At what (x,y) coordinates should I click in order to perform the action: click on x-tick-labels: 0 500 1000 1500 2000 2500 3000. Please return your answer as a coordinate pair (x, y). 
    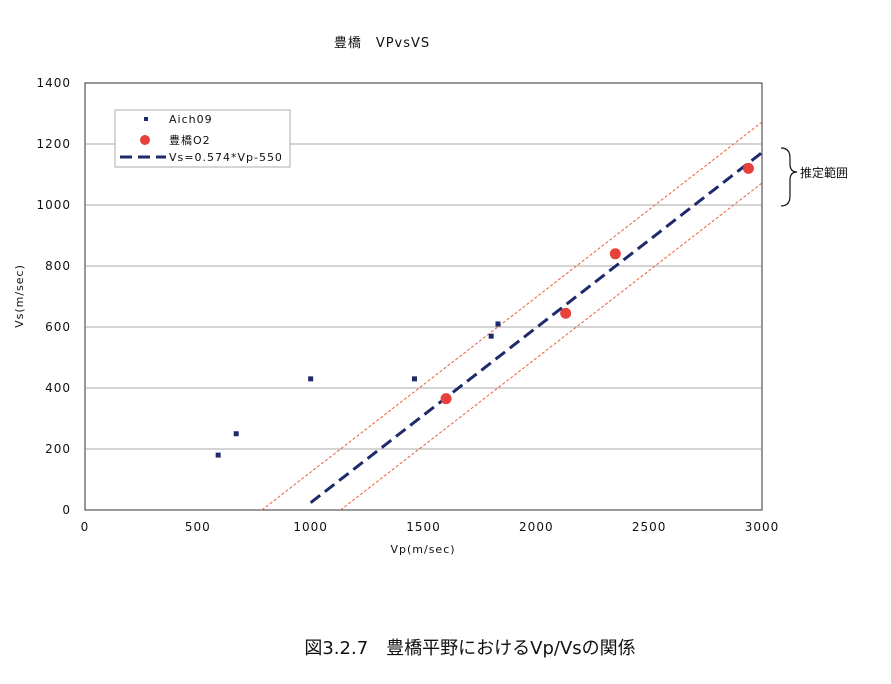
    Looking at the image, I should click on (430, 527).